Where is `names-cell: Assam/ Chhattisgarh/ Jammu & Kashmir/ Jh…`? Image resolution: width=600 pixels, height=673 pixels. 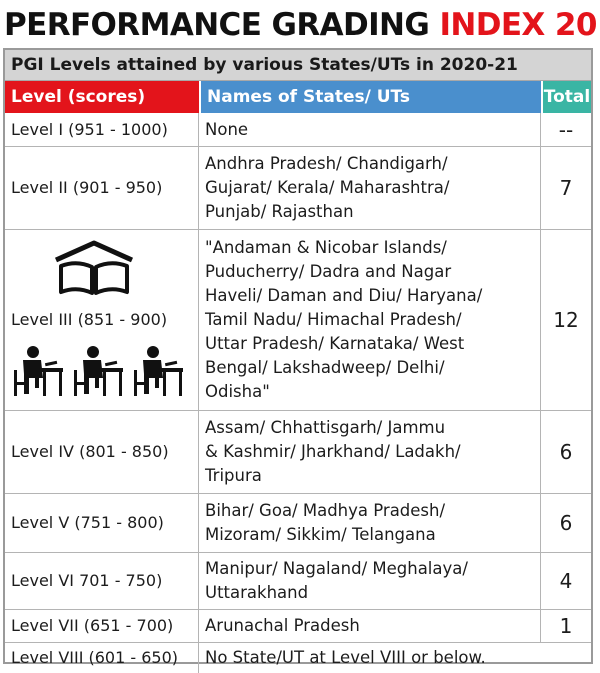 names-cell: Assam/ Chhattisgarh/ Jammu & Kashmir/ Jh… is located at coordinates (370, 452).